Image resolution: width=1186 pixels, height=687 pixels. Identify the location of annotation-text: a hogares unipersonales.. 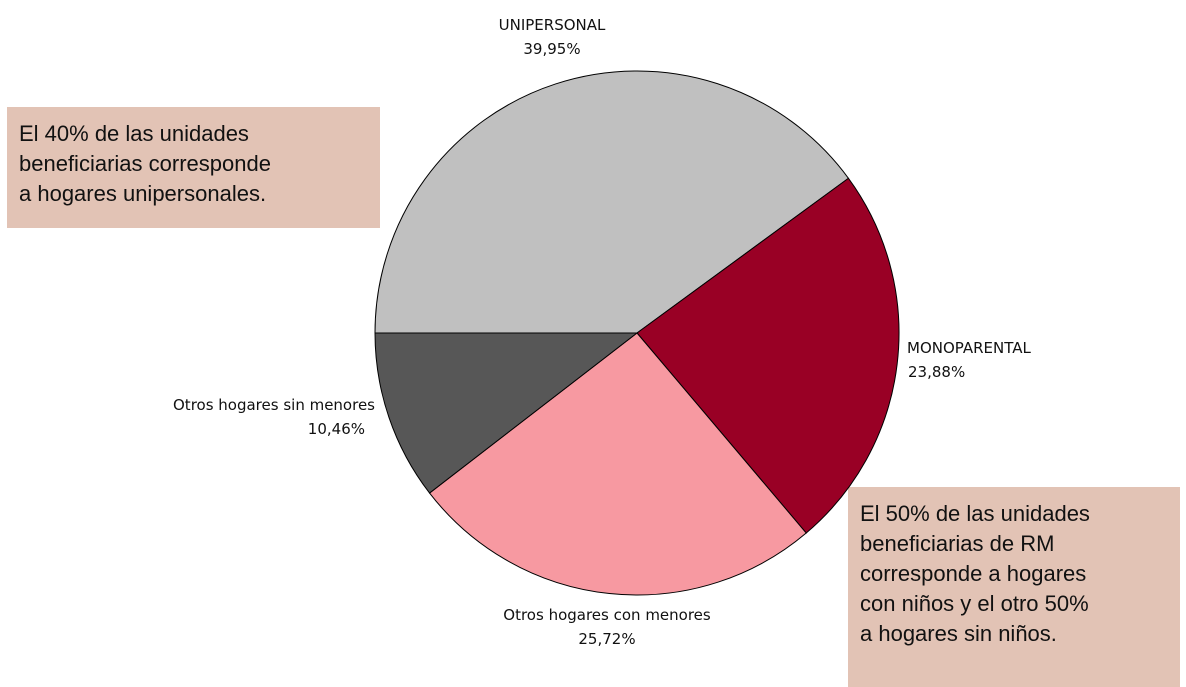
(142, 193).